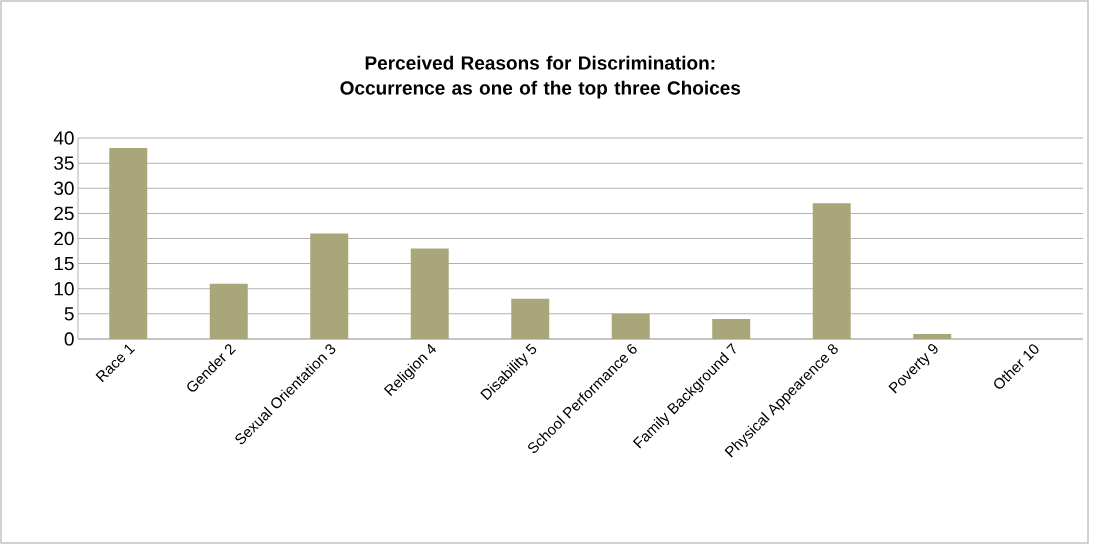 This screenshot has width=1099, height=544. I want to click on y-tick-label: 25, so click(64, 213).